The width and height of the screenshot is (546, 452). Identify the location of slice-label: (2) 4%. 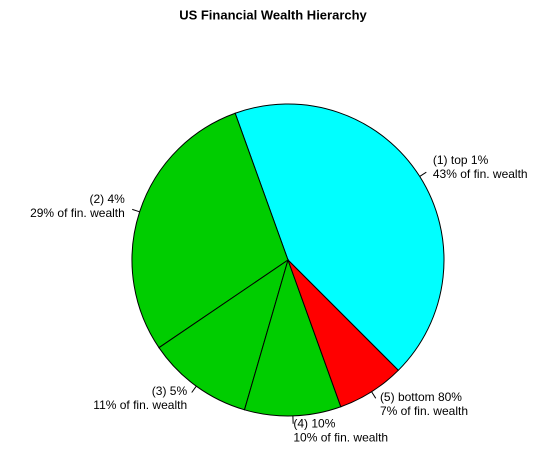
(107, 199).